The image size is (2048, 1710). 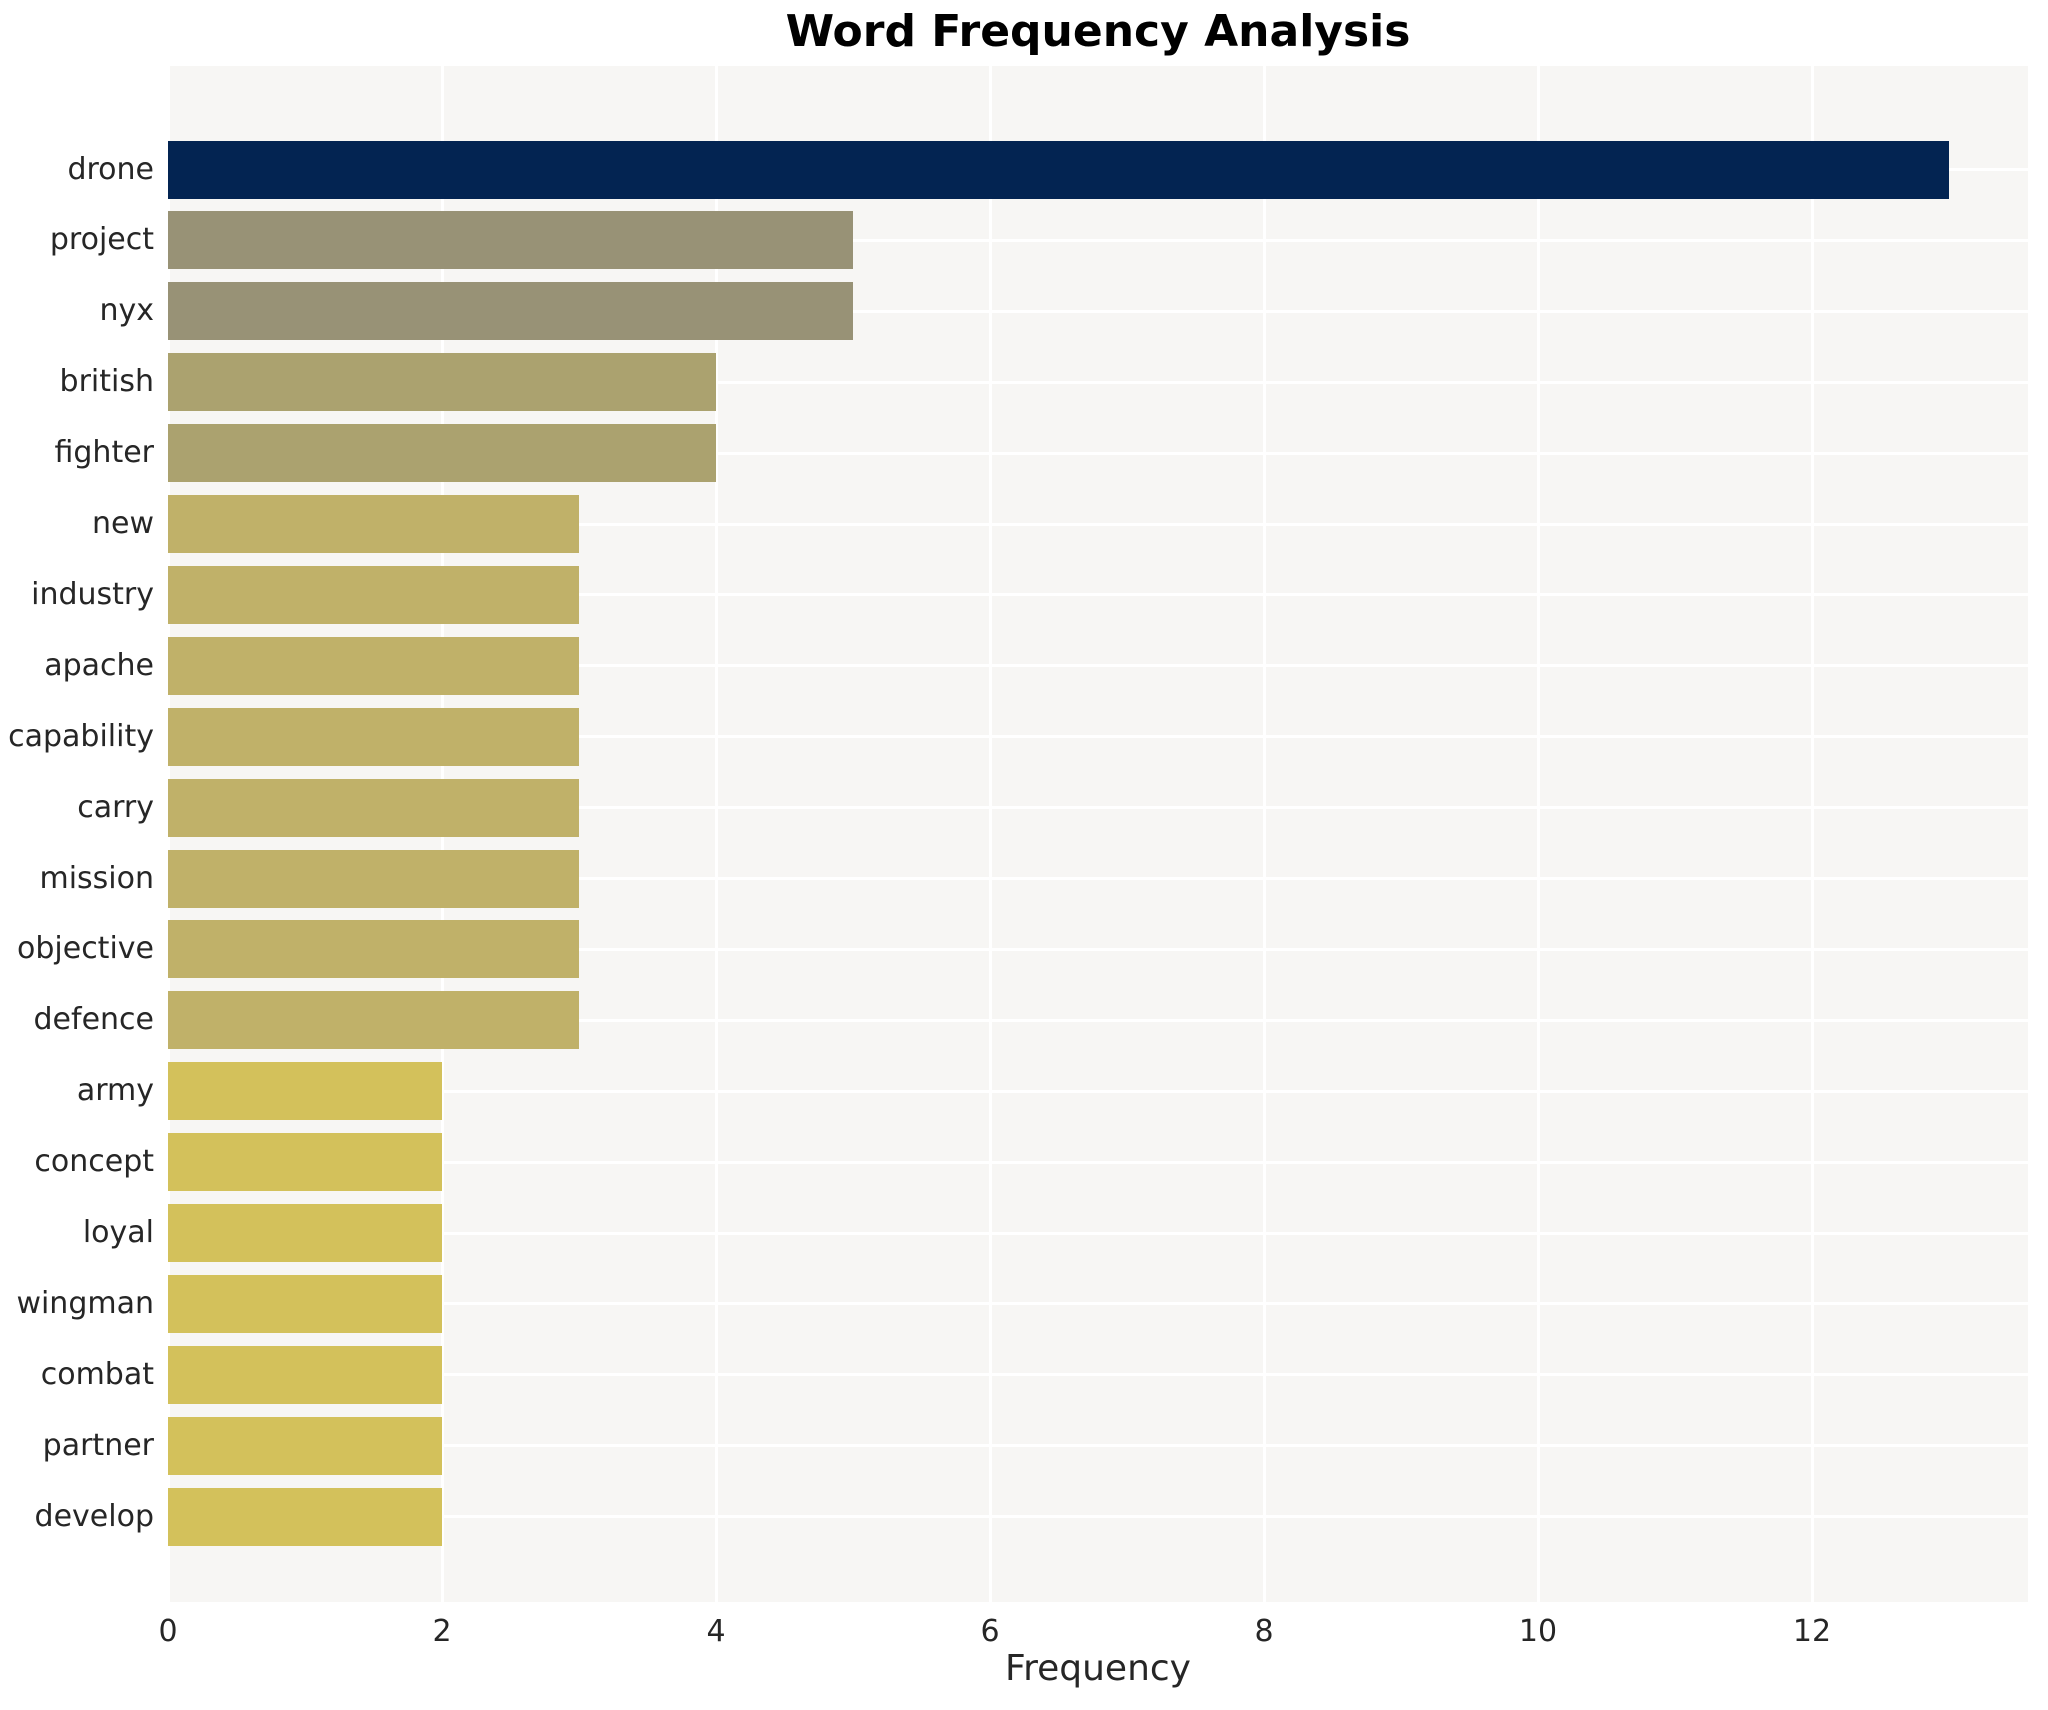 I want to click on chart-title: Word Frequency Analysis, so click(x=1098, y=31).